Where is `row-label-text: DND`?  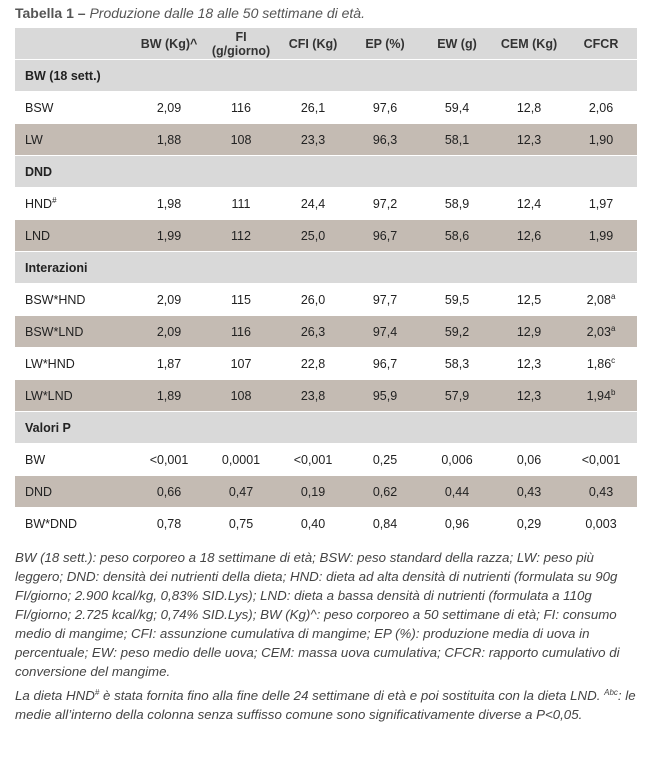 row-label-text: DND is located at coordinates (39, 491).